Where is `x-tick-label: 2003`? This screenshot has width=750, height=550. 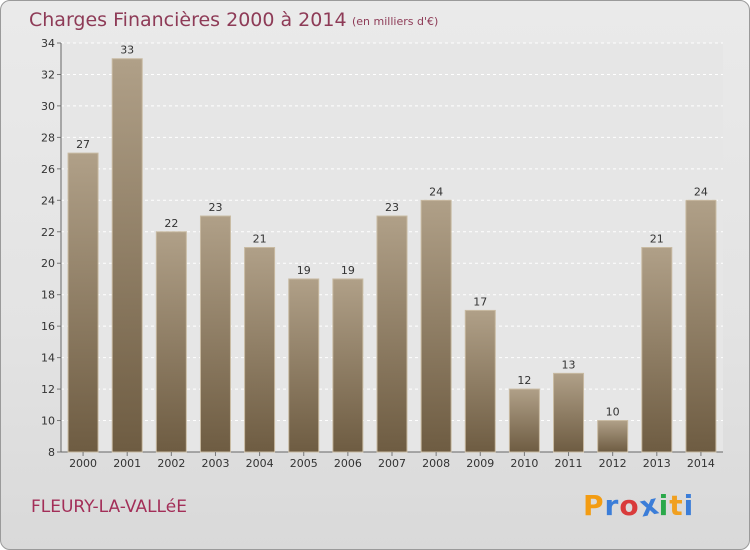
x-tick-label: 2003 is located at coordinates (215, 463).